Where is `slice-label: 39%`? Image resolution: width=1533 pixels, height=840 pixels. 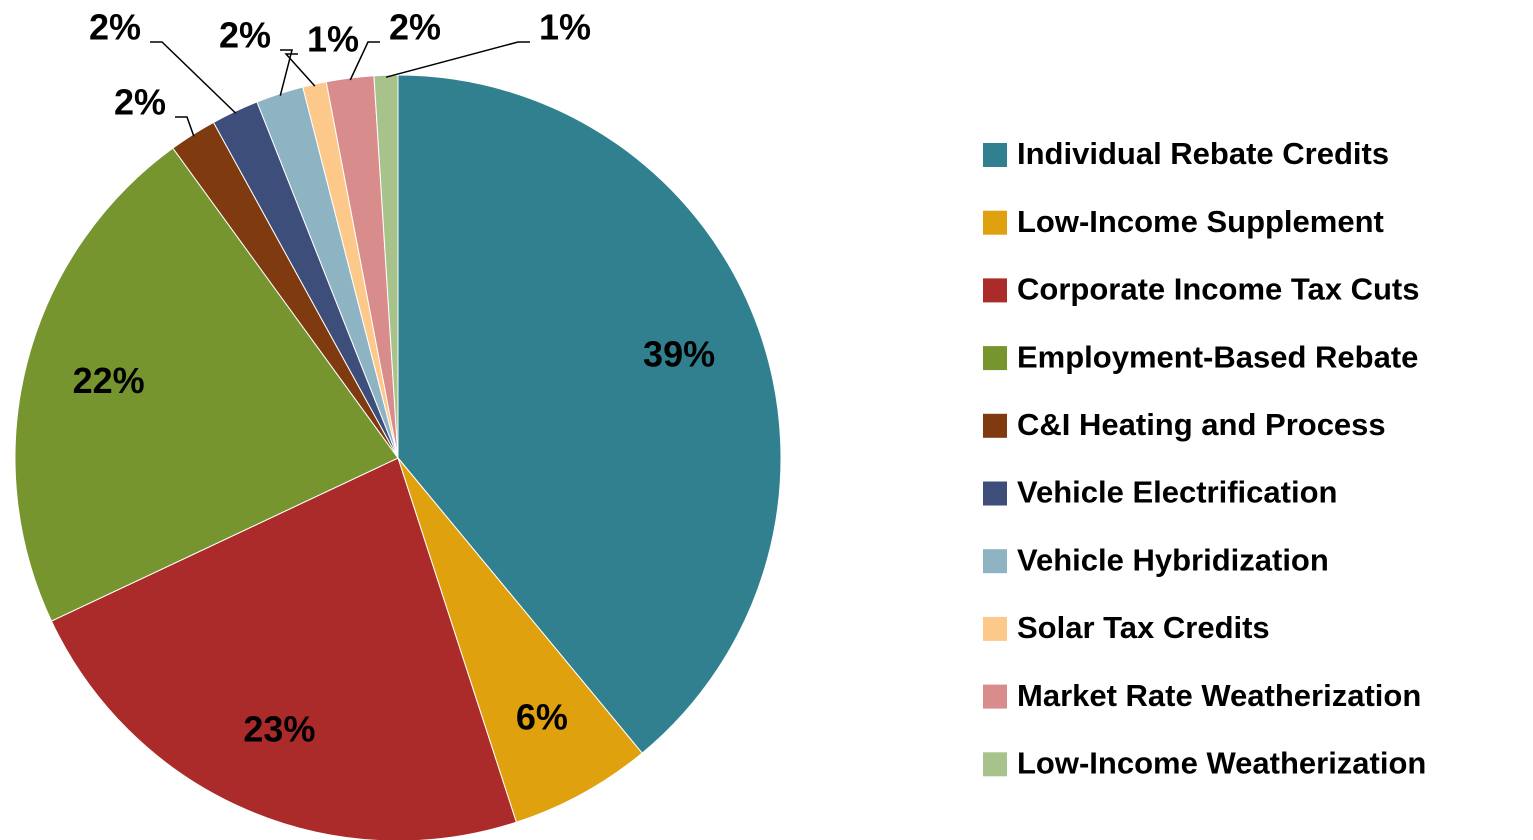
slice-label: 39% is located at coordinates (679, 353).